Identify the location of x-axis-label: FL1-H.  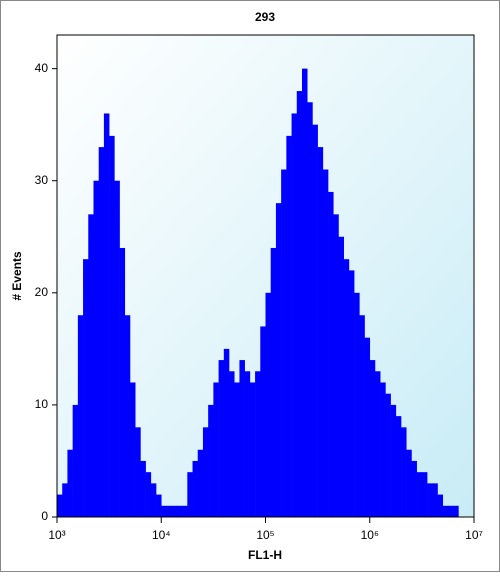
(265, 555).